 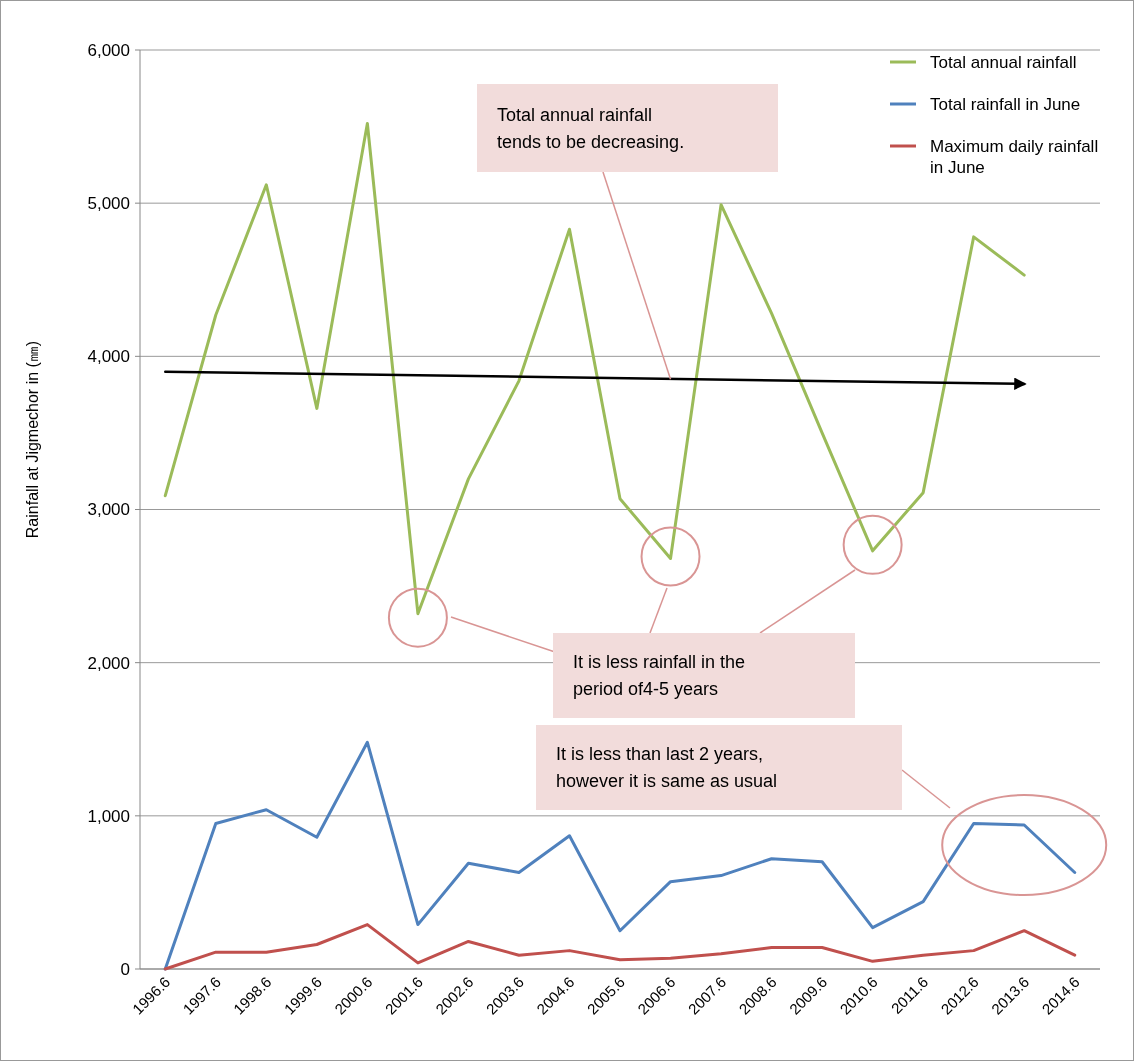 What do you see at coordinates (1005, 104) in the screenshot?
I see `legend-label: Total rainfall in June` at bounding box center [1005, 104].